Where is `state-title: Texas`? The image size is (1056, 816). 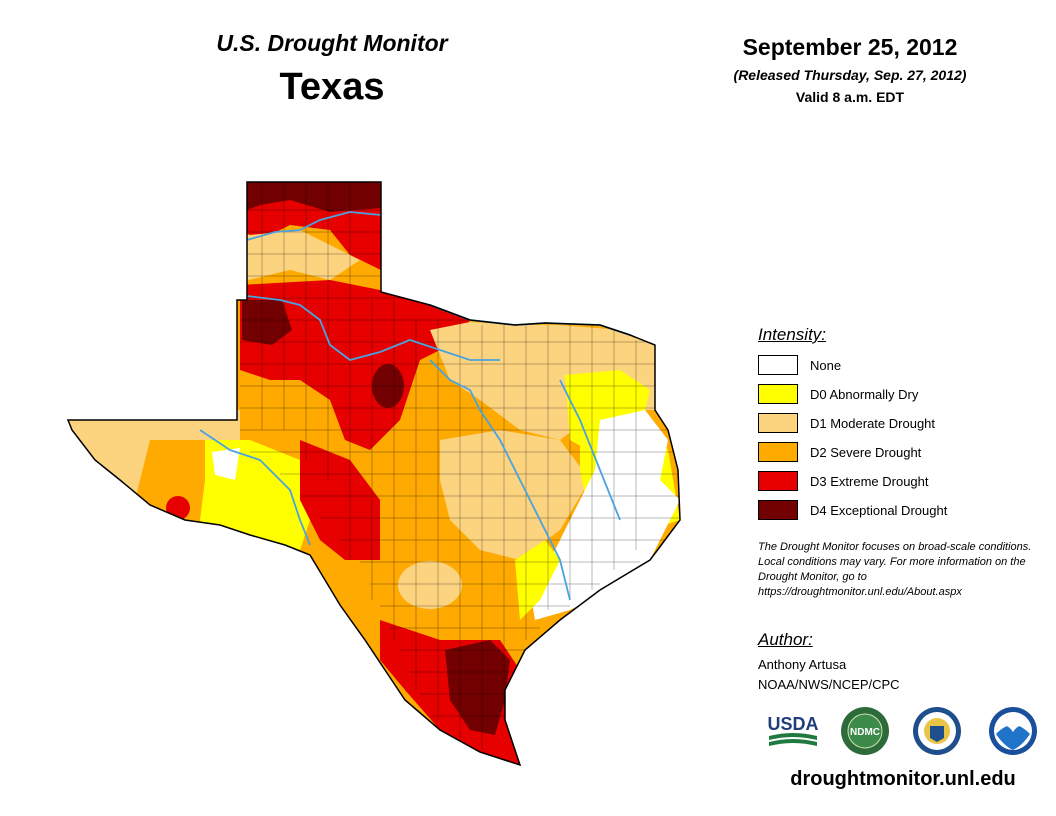 state-title: Texas is located at coordinates (332, 87).